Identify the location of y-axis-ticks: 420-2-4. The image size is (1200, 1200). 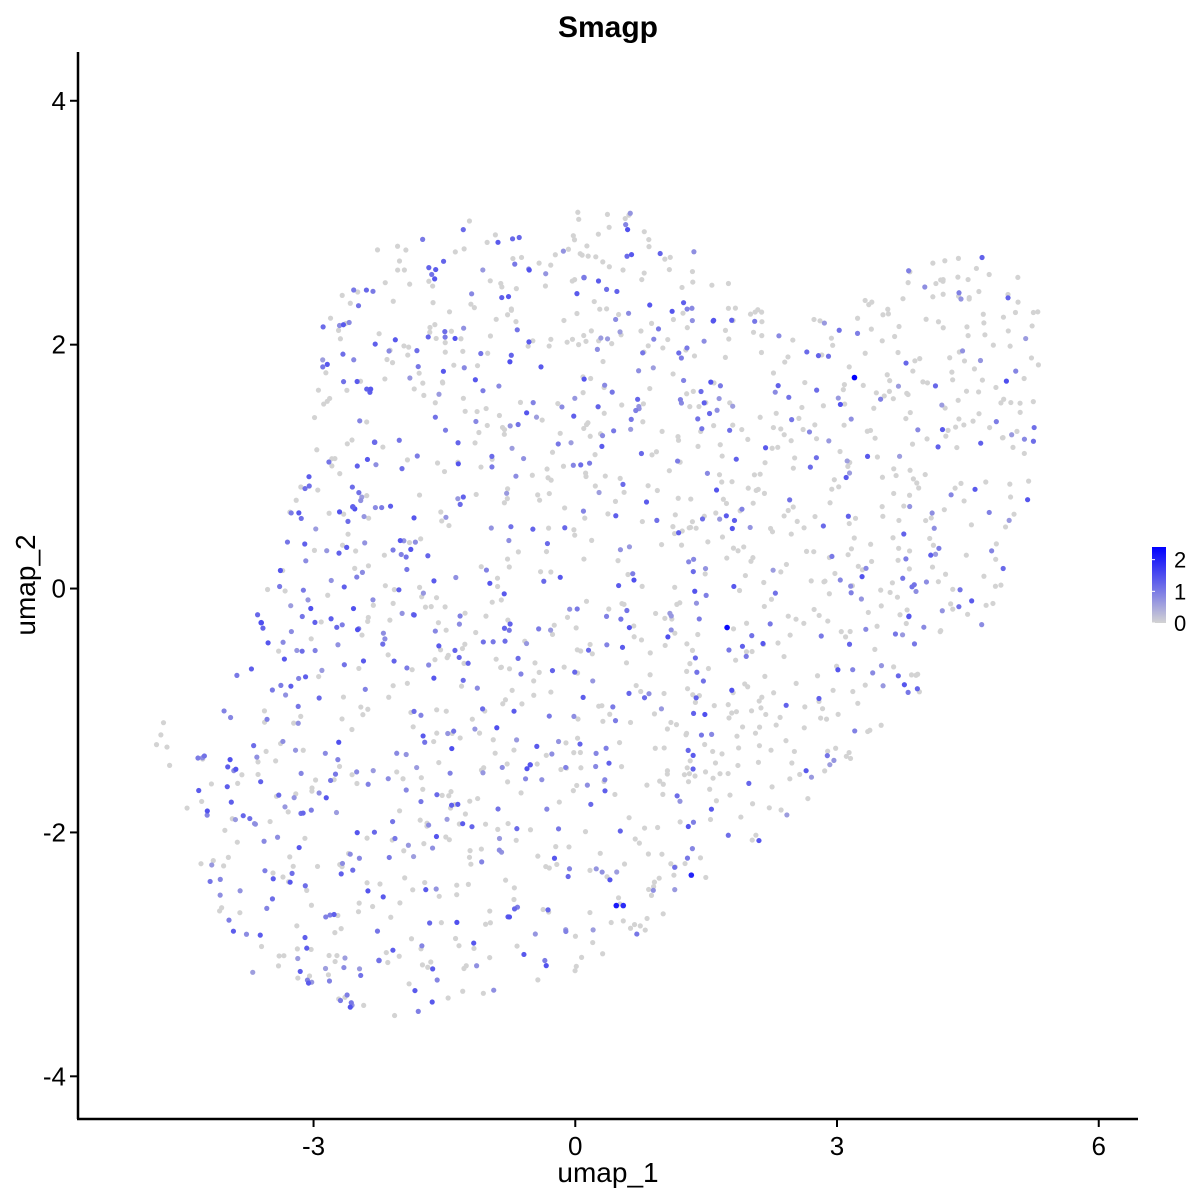
(60, 588).